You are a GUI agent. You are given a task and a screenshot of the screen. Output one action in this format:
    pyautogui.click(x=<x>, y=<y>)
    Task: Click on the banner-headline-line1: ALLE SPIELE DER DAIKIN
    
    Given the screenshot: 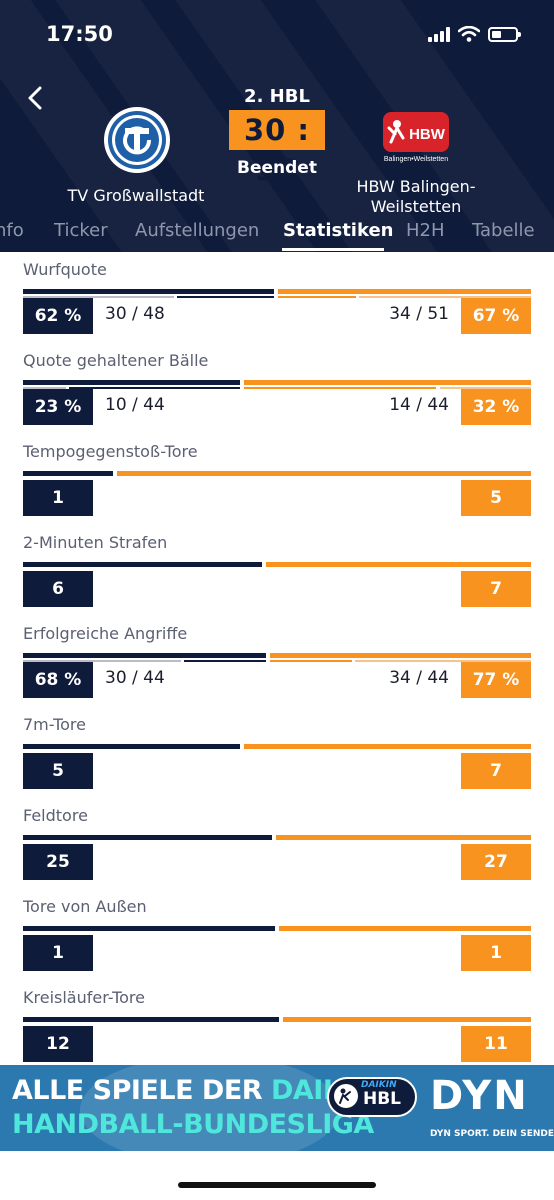 What is the action you would take?
    pyautogui.click(x=193, y=1090)
    